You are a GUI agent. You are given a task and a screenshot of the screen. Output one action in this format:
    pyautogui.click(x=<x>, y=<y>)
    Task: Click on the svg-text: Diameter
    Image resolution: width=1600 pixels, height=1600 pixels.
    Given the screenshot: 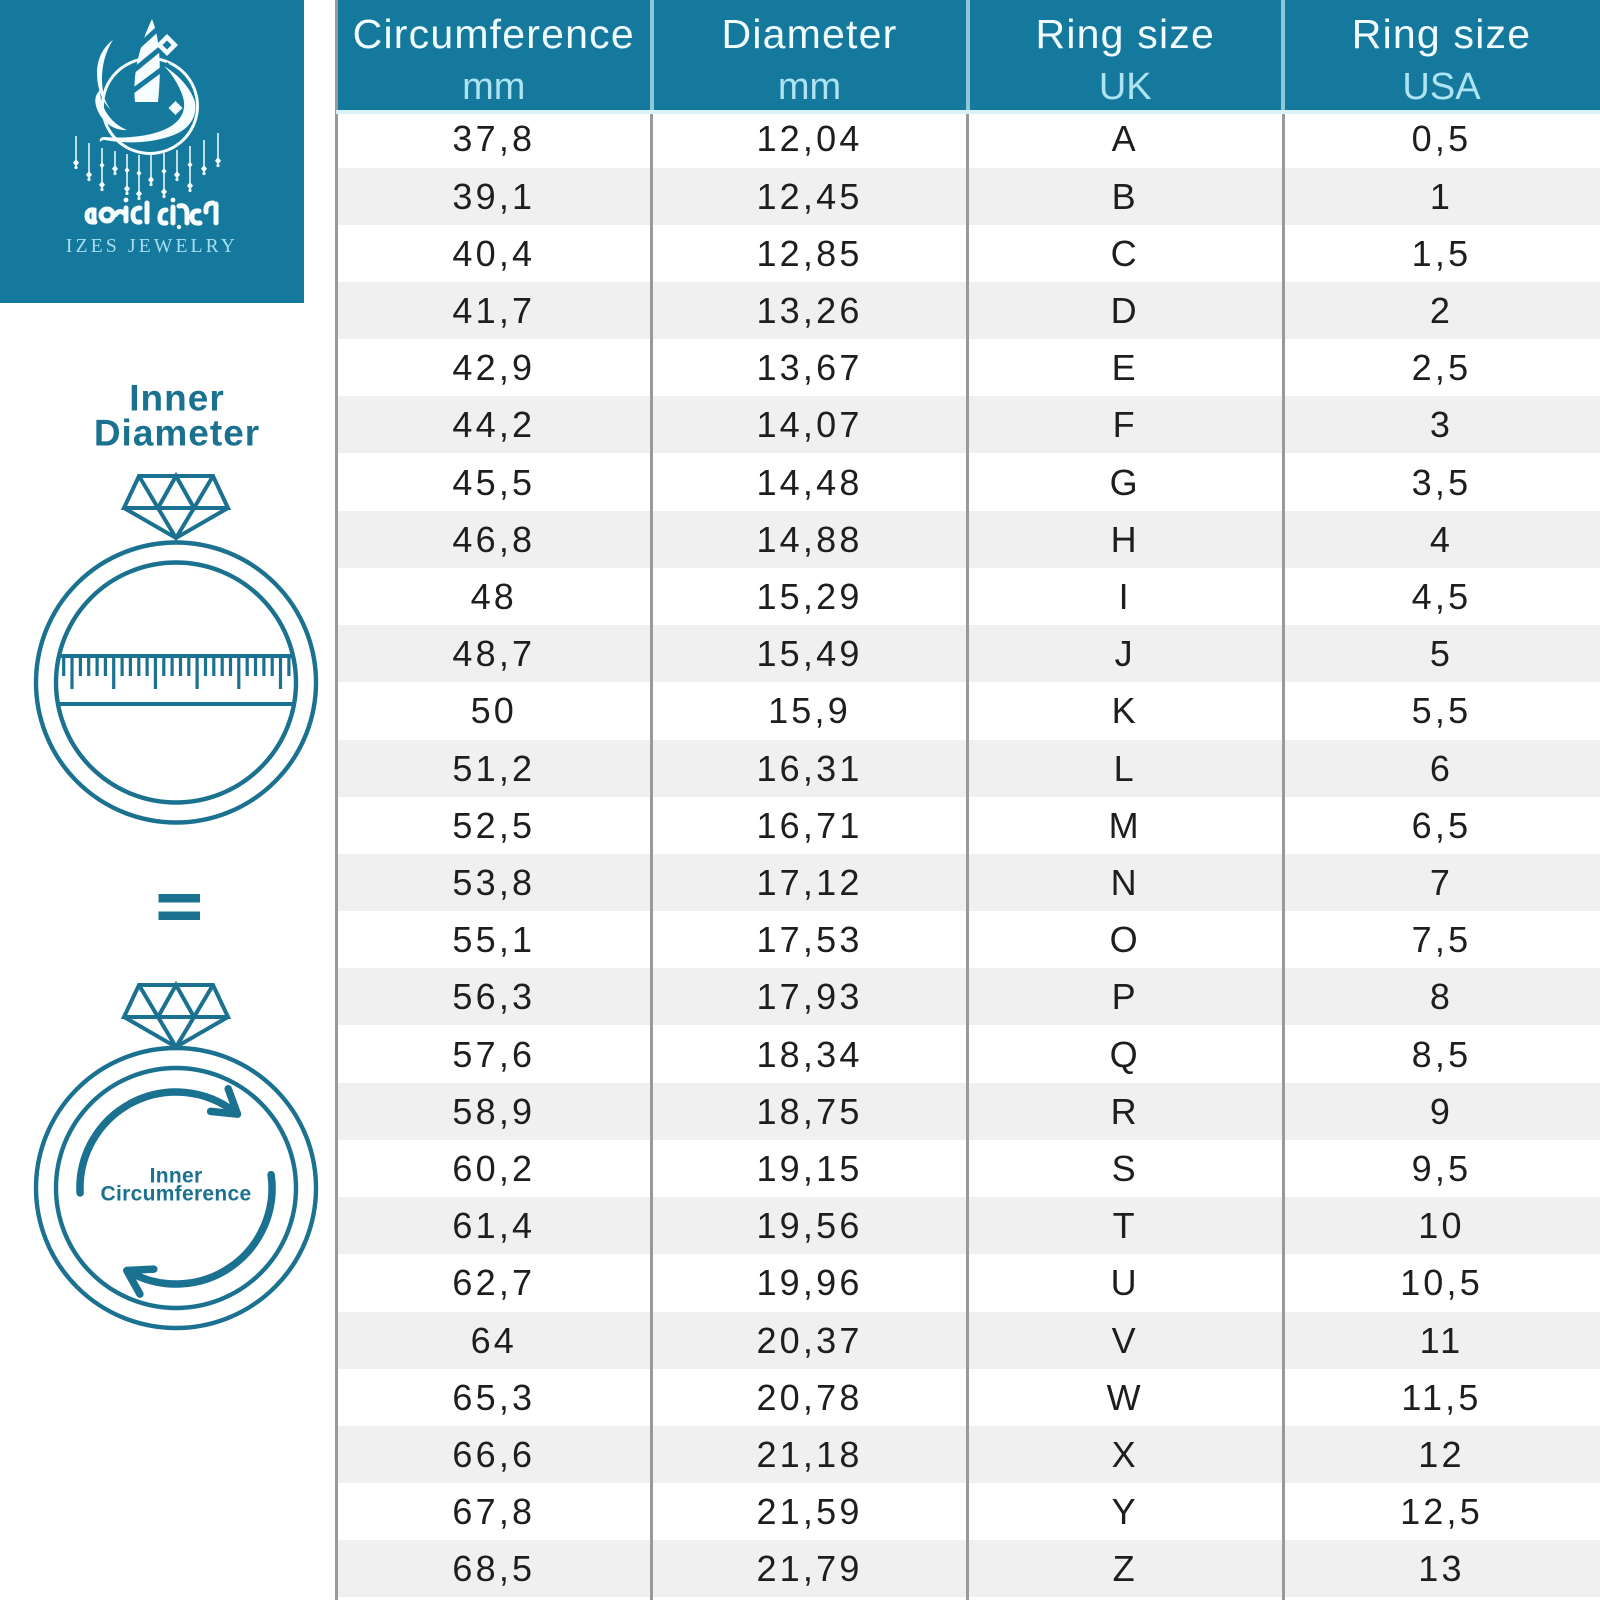 What is the action you would take?
    pyautogui.click(x=177, y=433)
    